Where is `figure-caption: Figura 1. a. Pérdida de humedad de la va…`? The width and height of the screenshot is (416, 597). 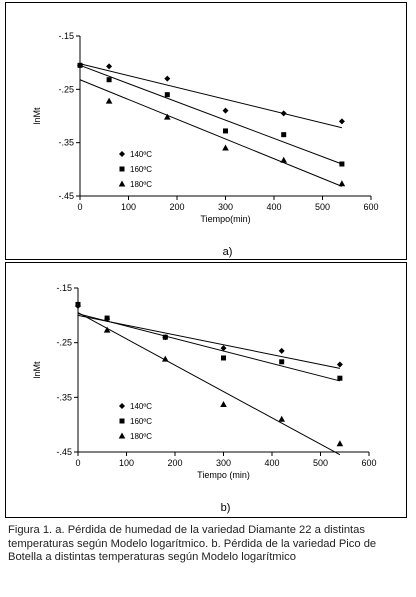 figure-caption: Figura 1. a. Pérdida de humedad de la va… is located at coordinates (192, 543).